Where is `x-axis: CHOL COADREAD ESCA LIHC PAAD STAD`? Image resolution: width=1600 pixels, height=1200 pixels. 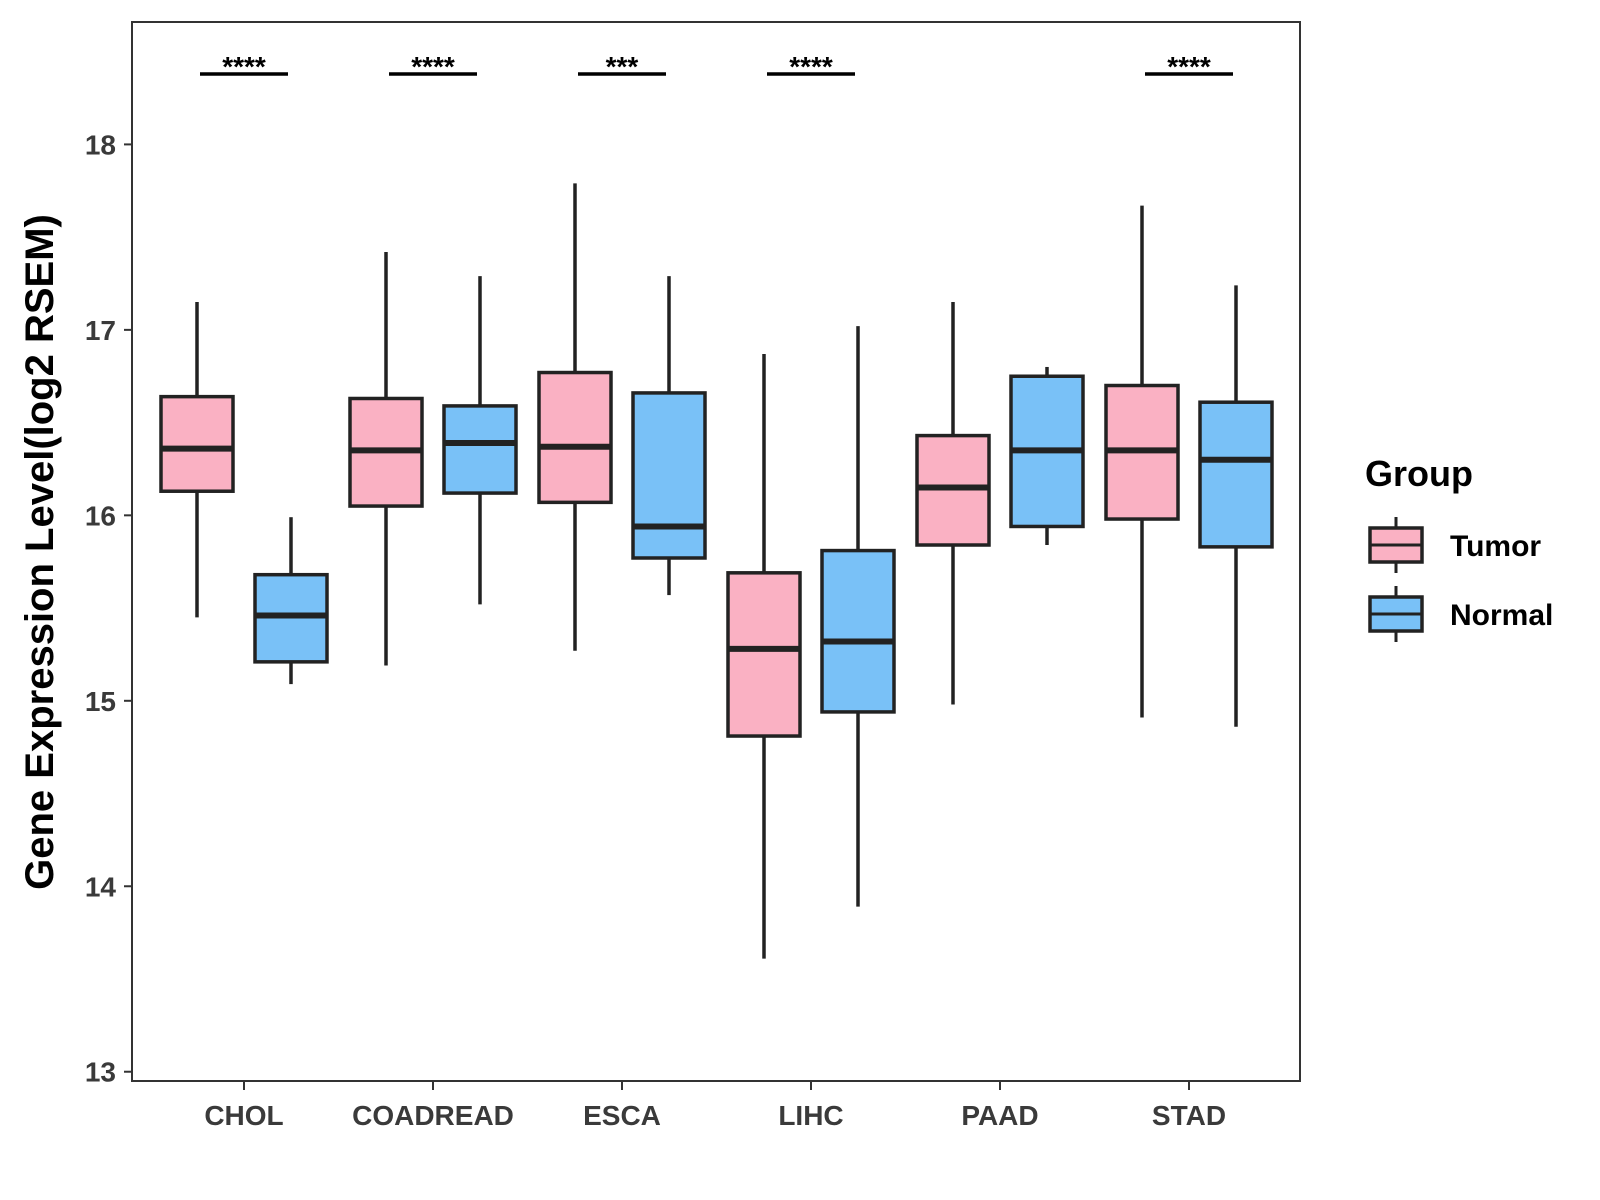 x-axis: CHOL COADREAD ESCA LIHC PAAD STAD is located at coordinates (715, 1106).